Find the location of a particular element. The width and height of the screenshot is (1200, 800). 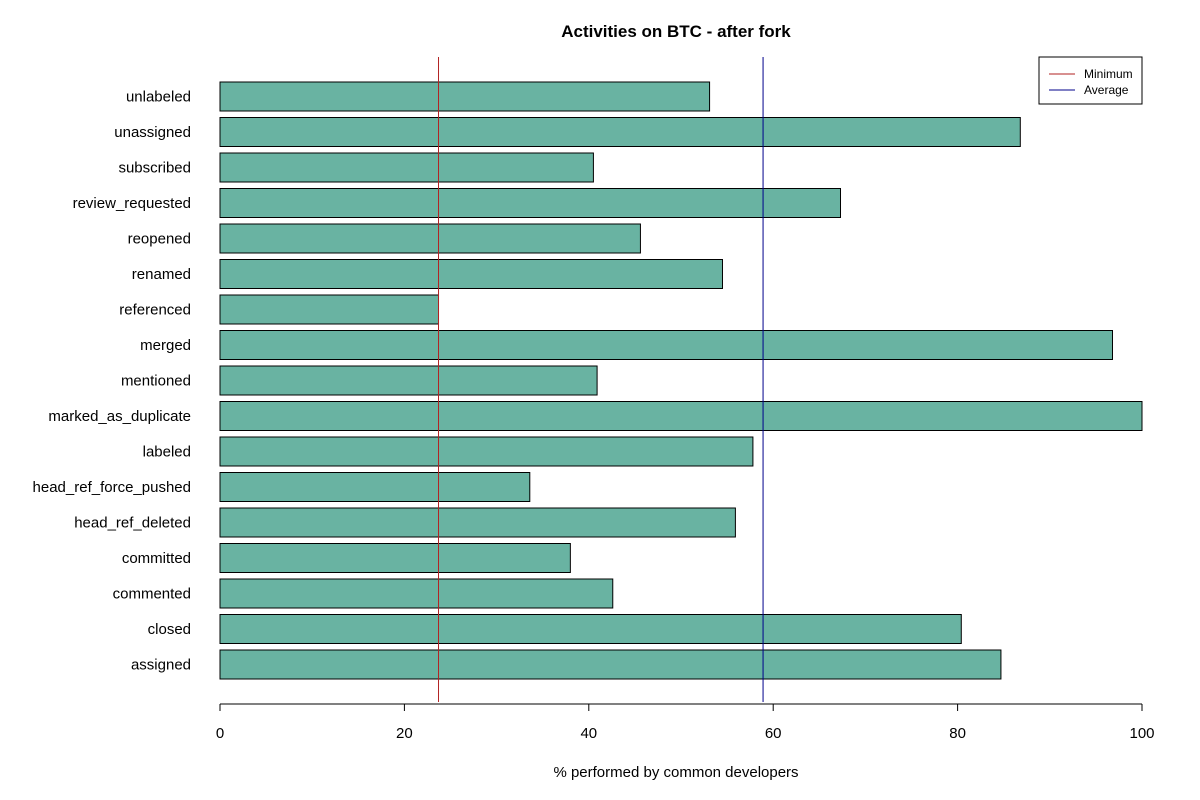

x-axis: 0 20 40 60 80 100 is located at coordinates (685, 722).